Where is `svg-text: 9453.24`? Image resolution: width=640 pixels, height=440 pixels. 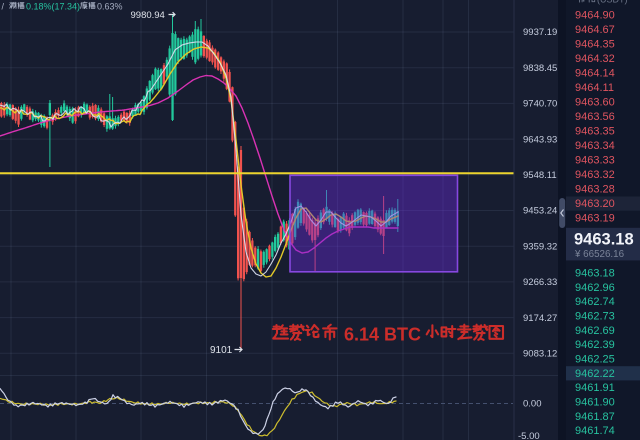 svg-text: 9453.24 is located at coordinates (540, 211).